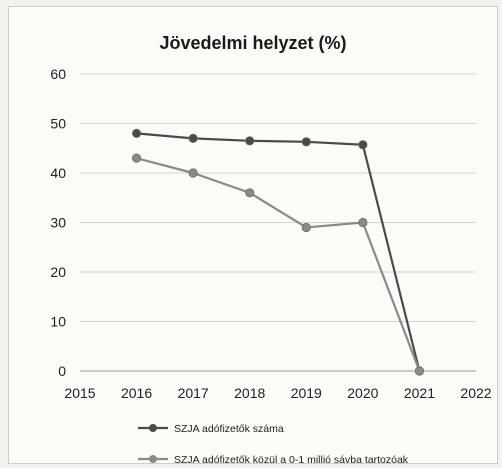  I want to click on y-tick-label: 40, so click(58, 173).